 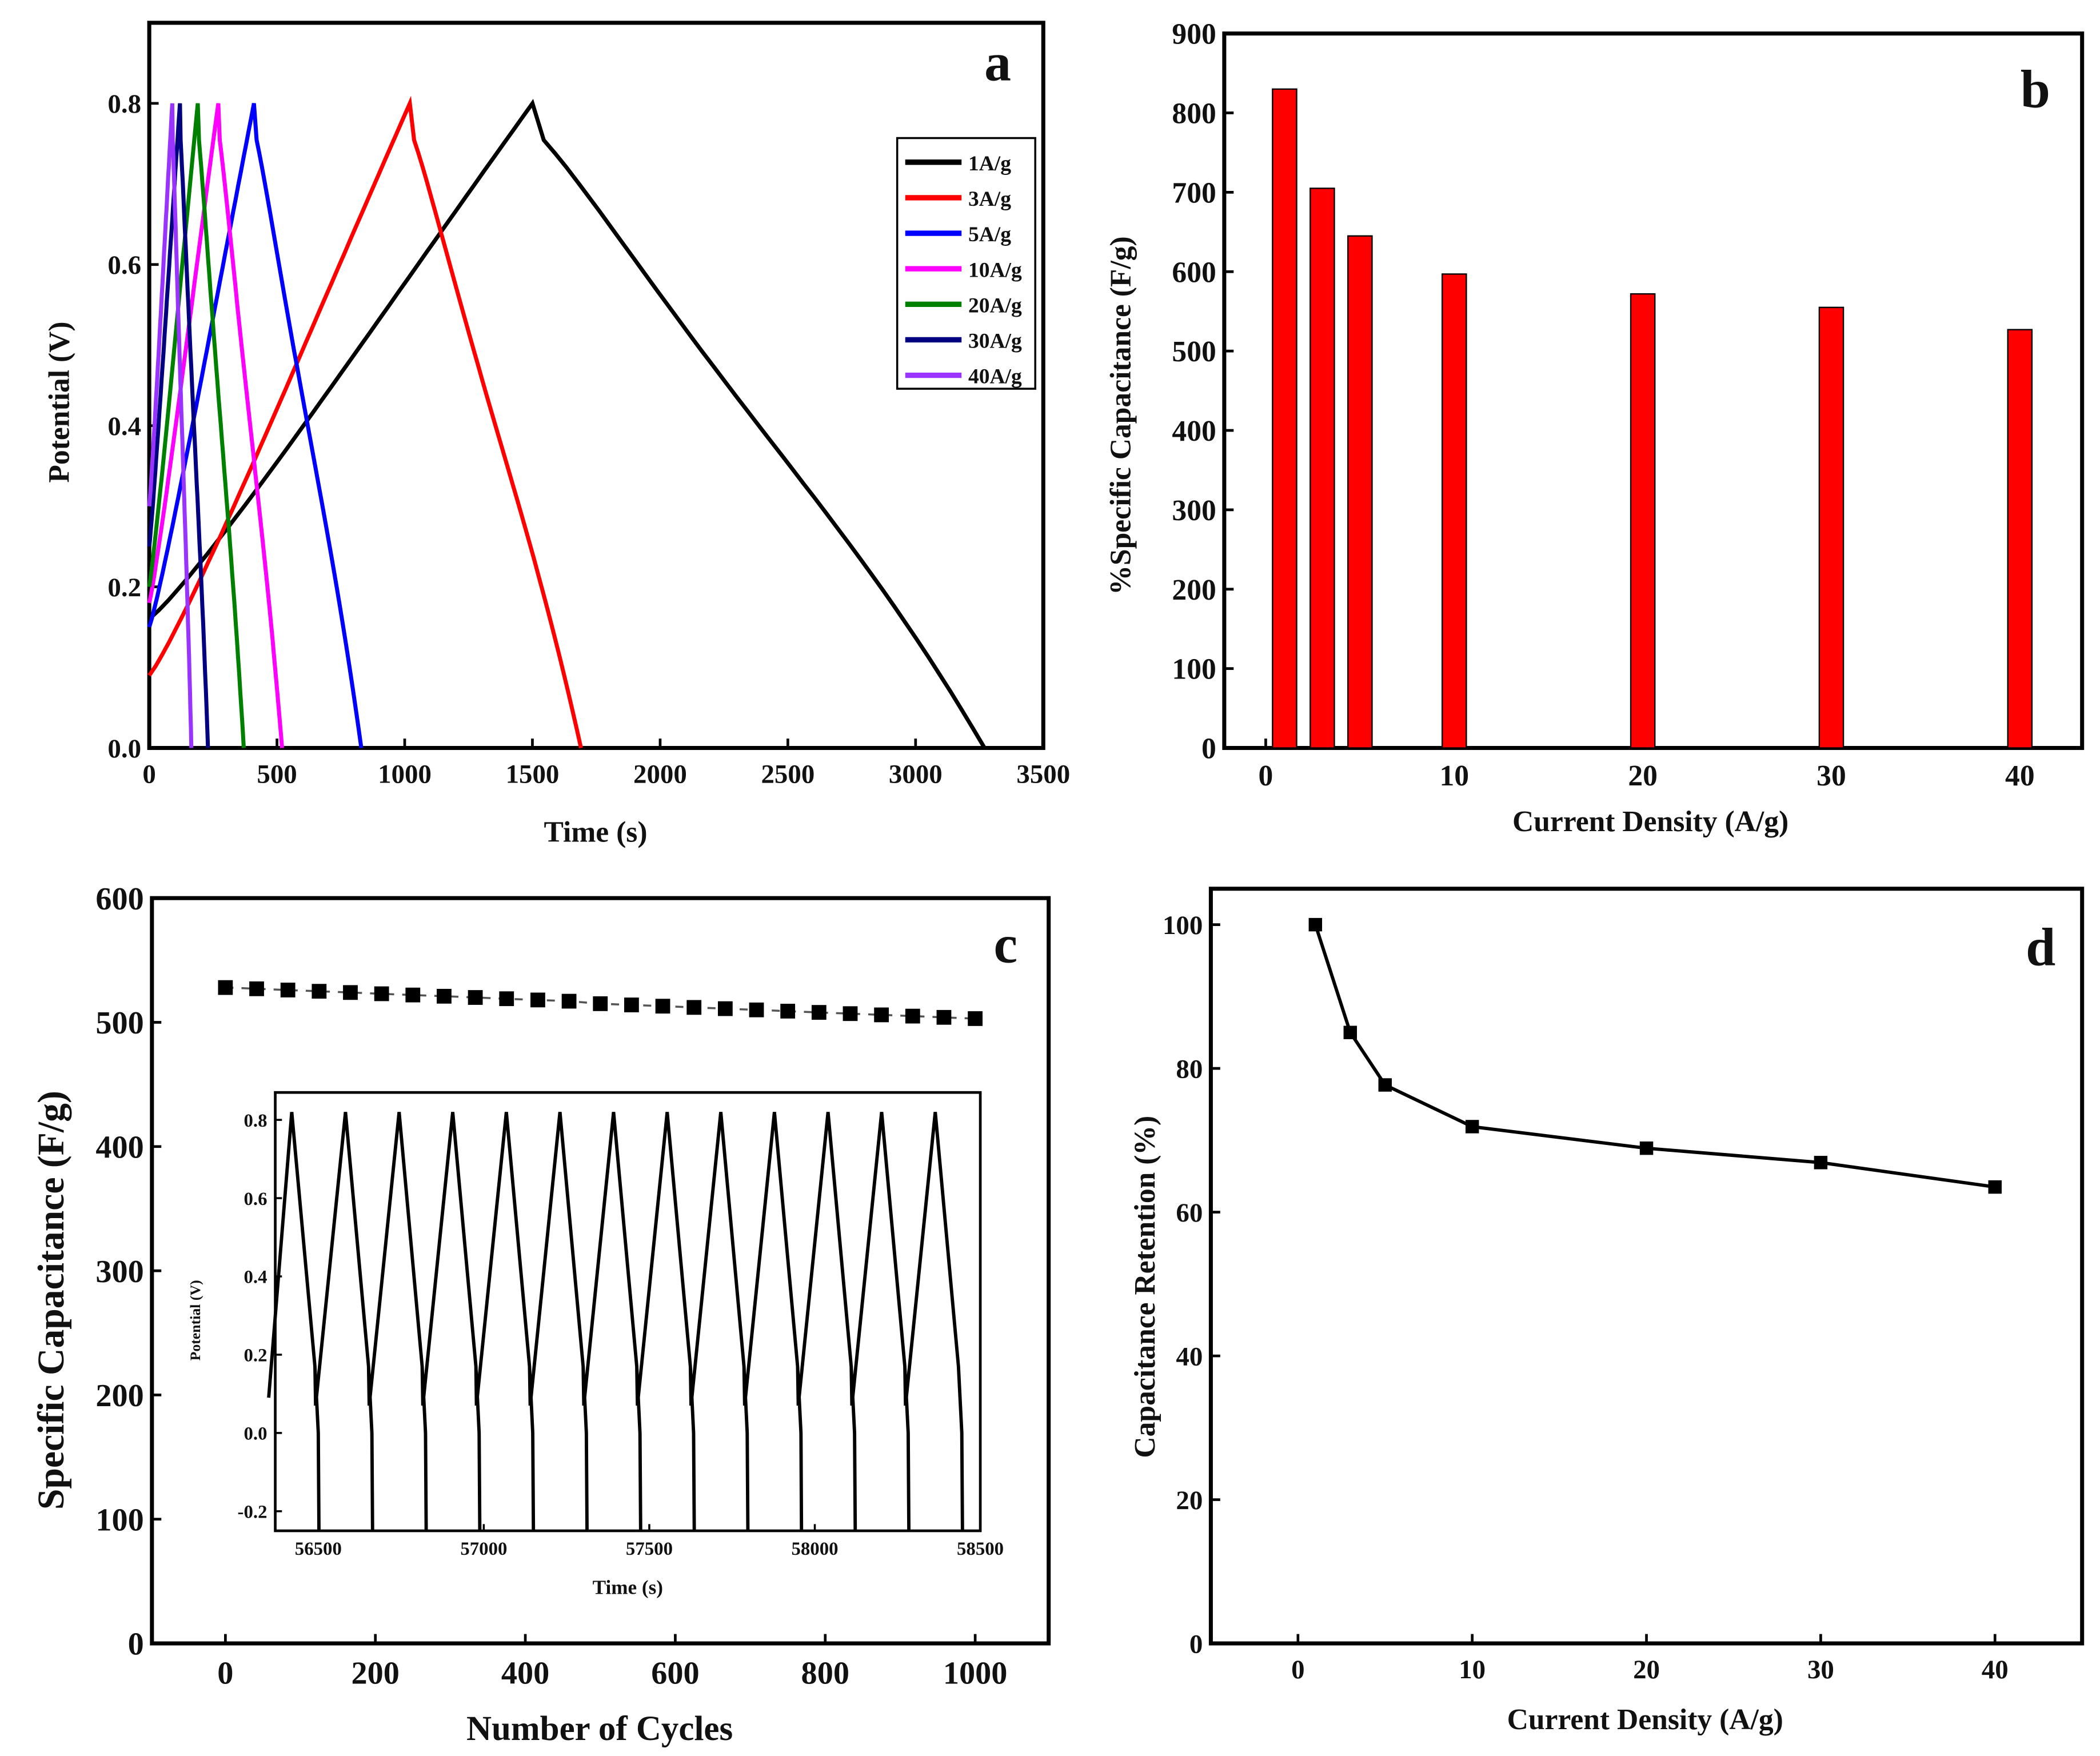 I want to click on panel-d-xtick-label: 40, so click(x=1995, y=1670).